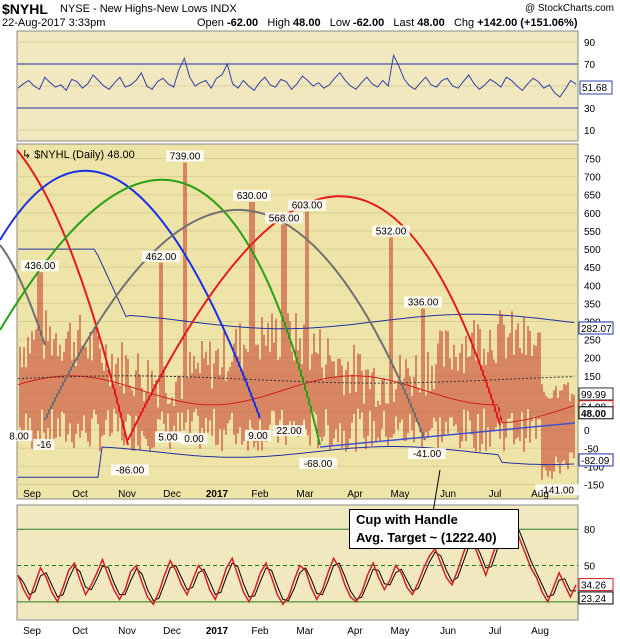 This screenshot has width=620, height=639. Describe the element at coordinates (296, 289) in the screenshot. I see `band-upper` at that location.